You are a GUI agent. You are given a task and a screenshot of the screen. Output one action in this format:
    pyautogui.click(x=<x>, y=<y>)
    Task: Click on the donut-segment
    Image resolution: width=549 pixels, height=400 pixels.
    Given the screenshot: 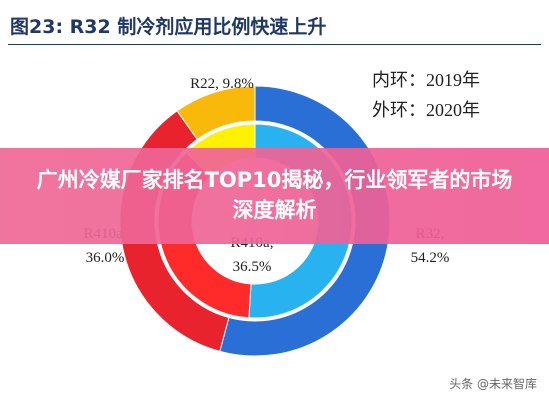 What is the action you would take?
    pyautogui.click(x=216, y=113)
    